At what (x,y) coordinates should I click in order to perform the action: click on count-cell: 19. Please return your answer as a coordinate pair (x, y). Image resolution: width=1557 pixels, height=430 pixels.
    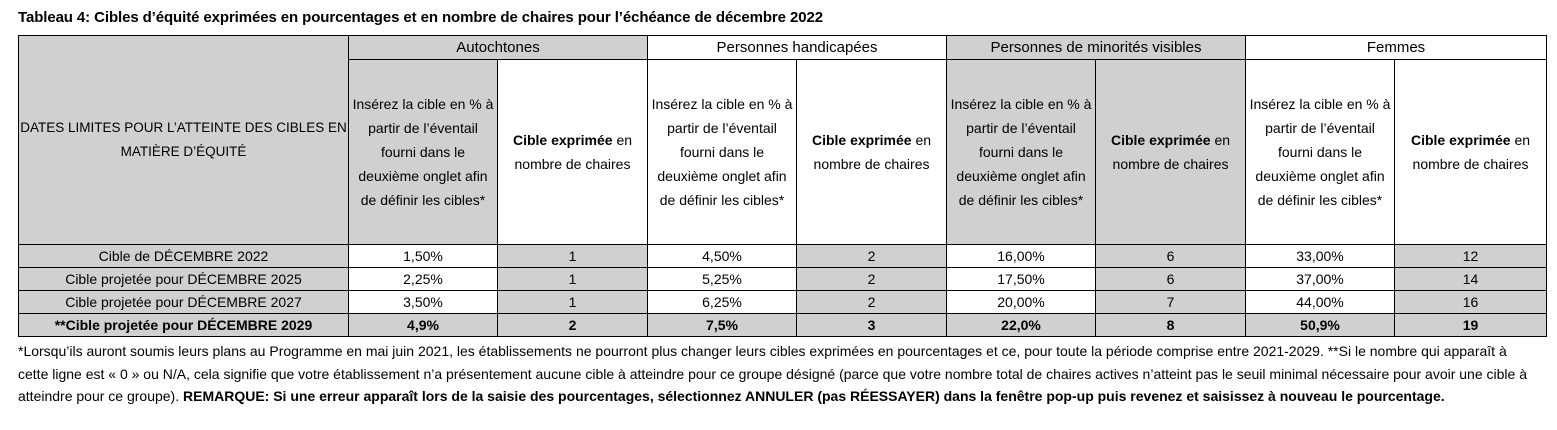
    Looking at the image, I should click on (1471, 325).